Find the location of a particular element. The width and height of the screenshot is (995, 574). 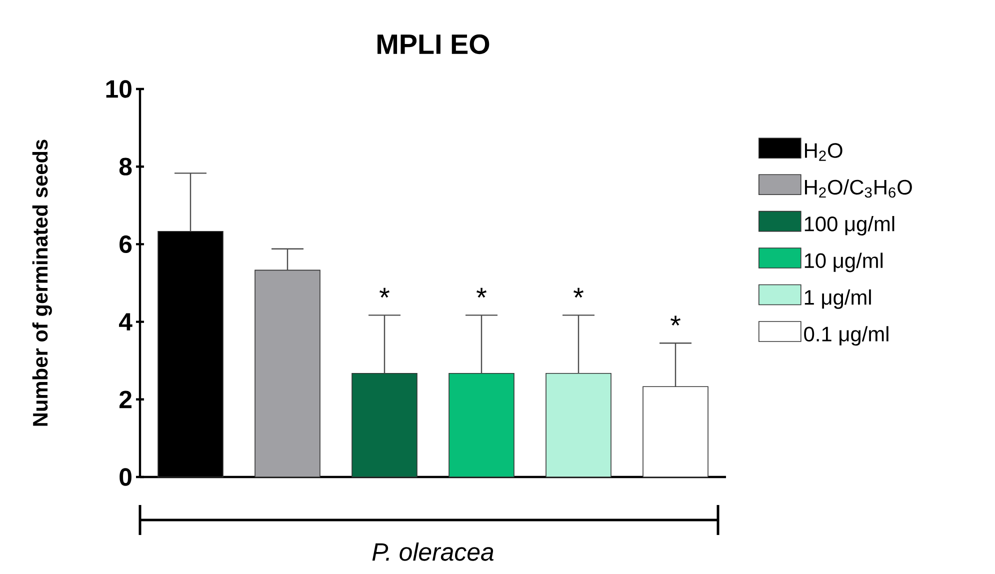

y-tick-label: 0 is located at coordinates (126, 477).